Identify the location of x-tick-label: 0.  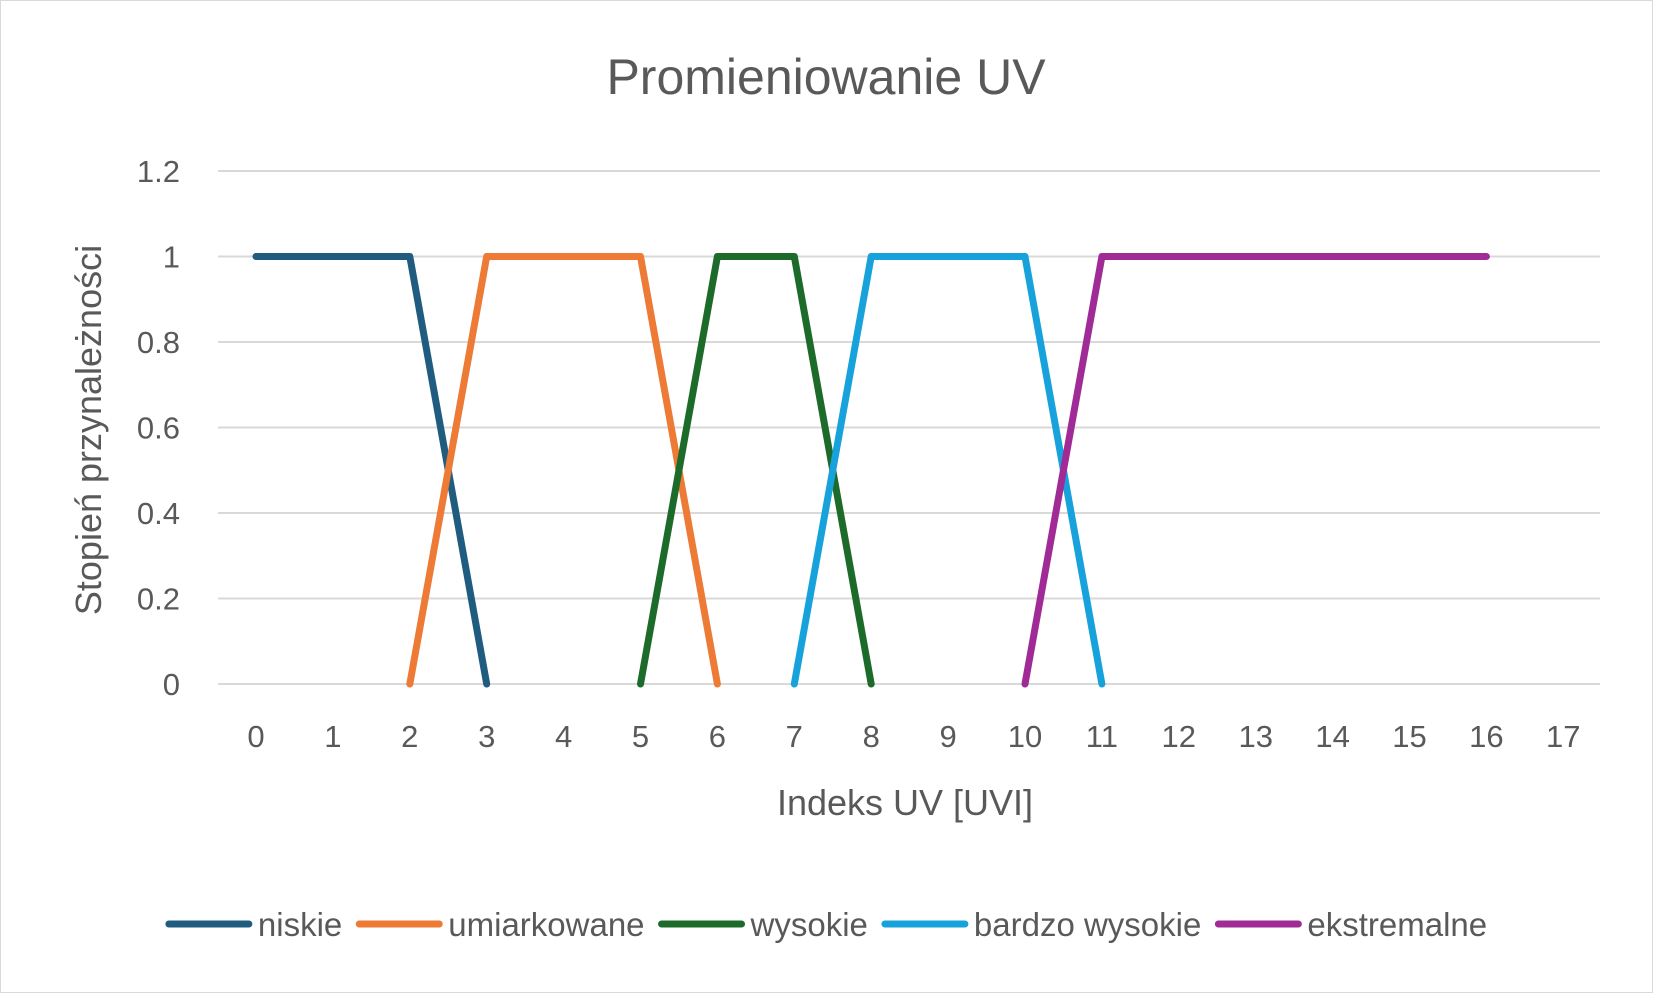
(255, 736).